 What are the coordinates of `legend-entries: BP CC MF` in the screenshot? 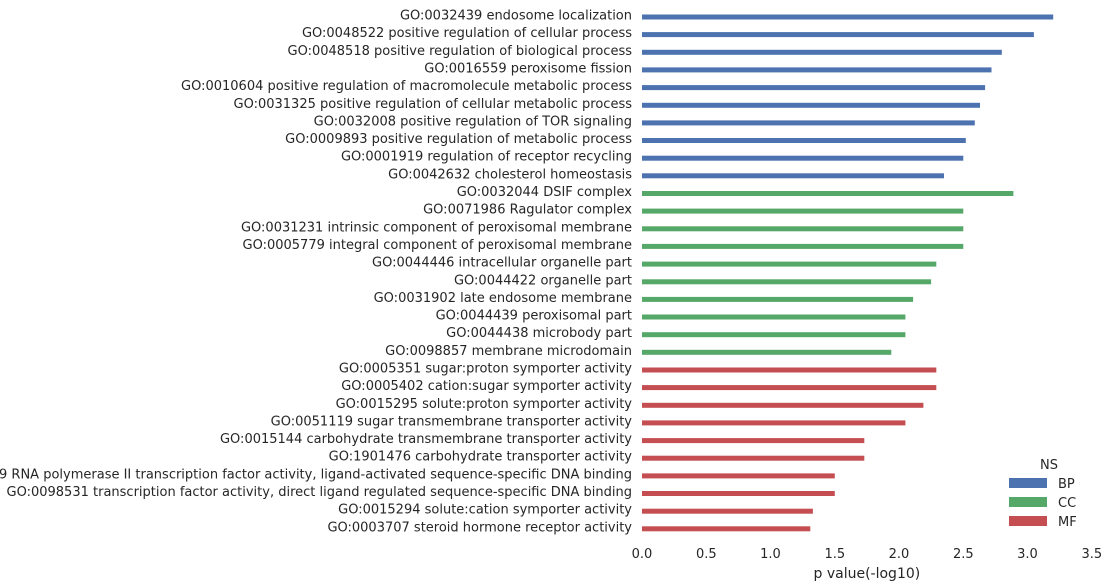 It's located at (1043, 503).